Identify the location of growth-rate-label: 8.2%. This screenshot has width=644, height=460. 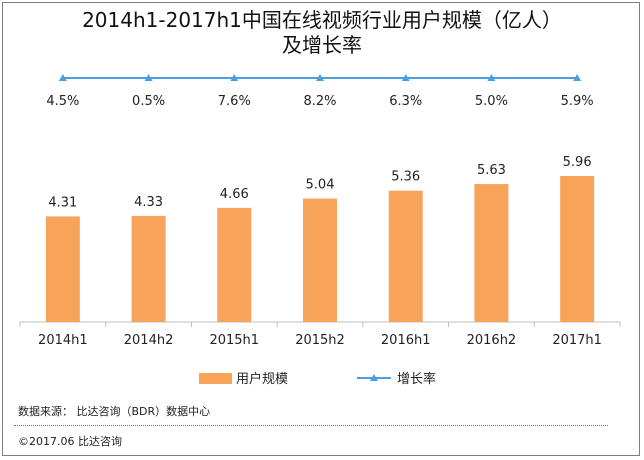
(319, 101).